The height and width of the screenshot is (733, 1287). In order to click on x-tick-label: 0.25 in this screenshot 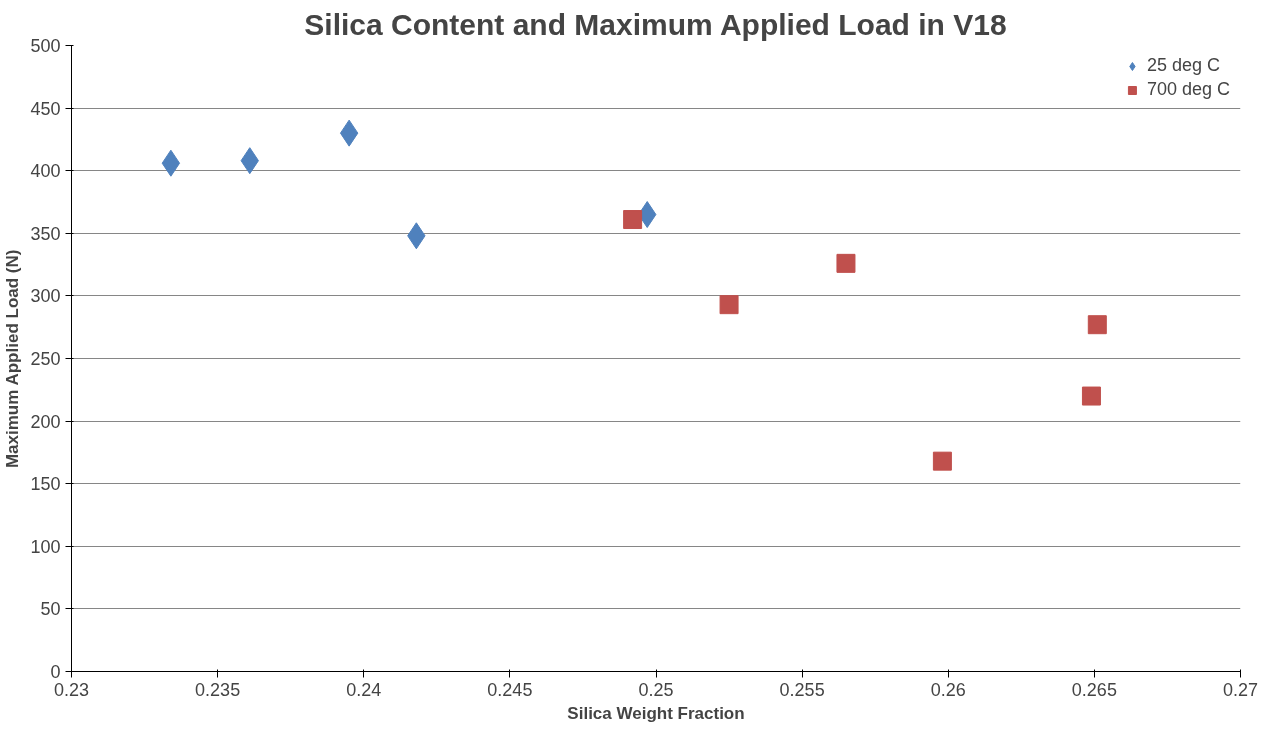, I will do `click(656, 689)`.